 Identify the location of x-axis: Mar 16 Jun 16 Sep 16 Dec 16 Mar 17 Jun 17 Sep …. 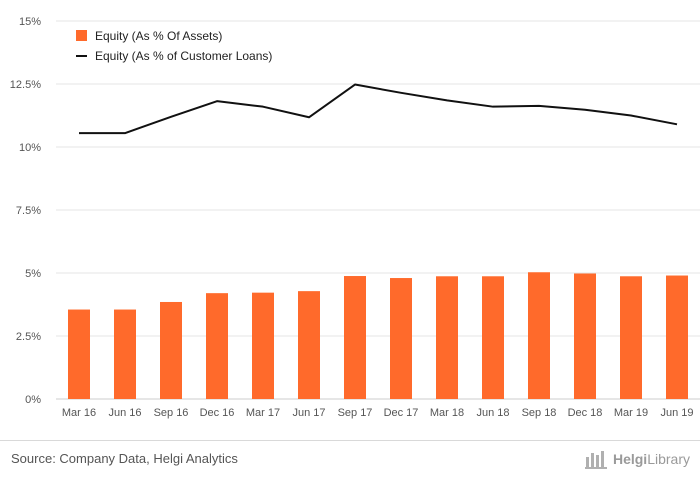
(378, 413).